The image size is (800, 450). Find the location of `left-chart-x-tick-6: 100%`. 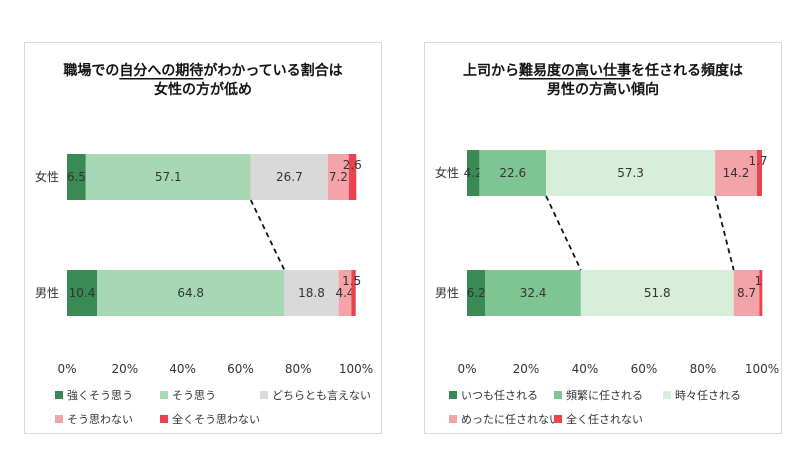

left-chart-x-tick-6: 100% is located at coordinates (356, 369).